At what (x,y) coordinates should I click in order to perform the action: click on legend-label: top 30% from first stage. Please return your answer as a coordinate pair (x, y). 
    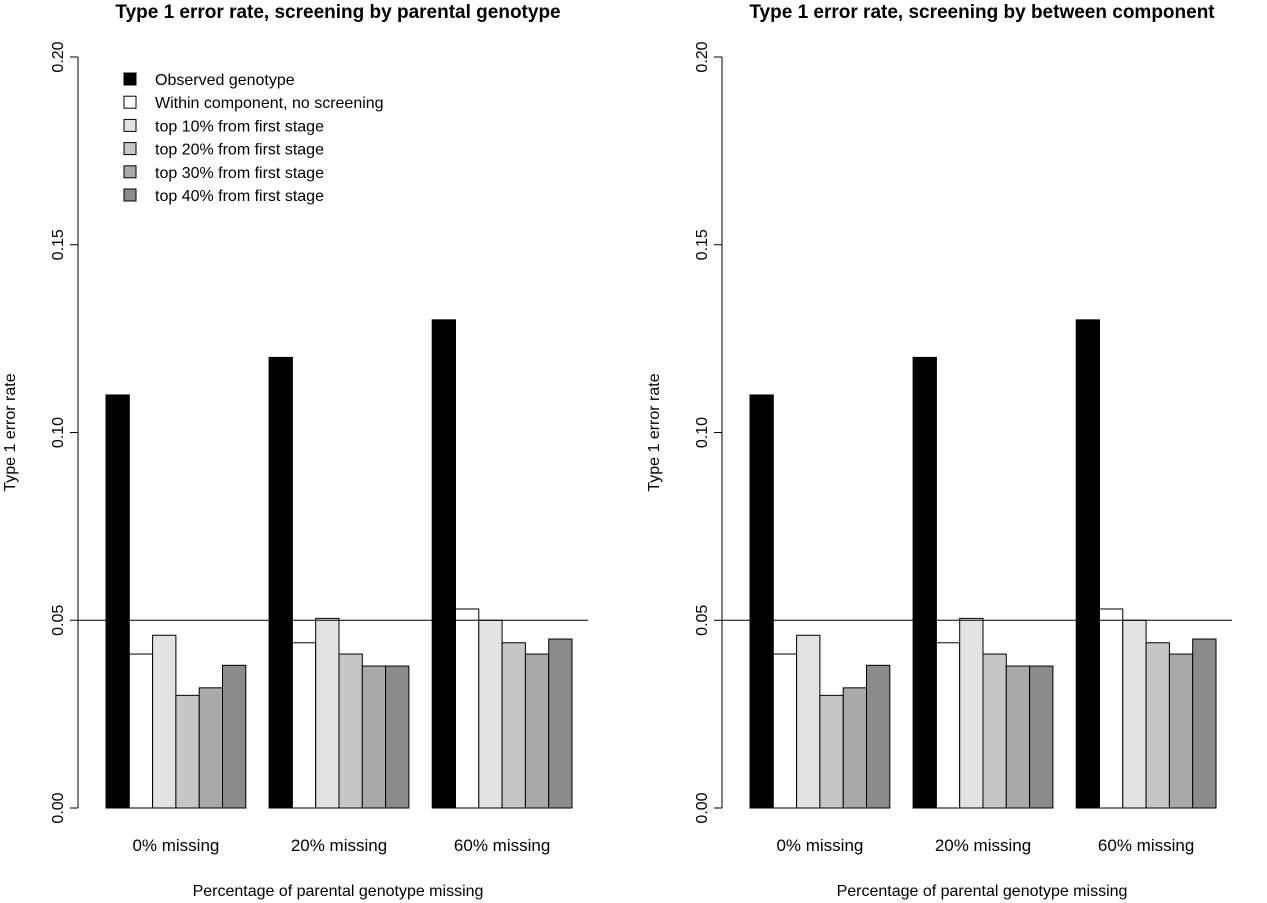
    Looking at the image, I should click on (239, 173).